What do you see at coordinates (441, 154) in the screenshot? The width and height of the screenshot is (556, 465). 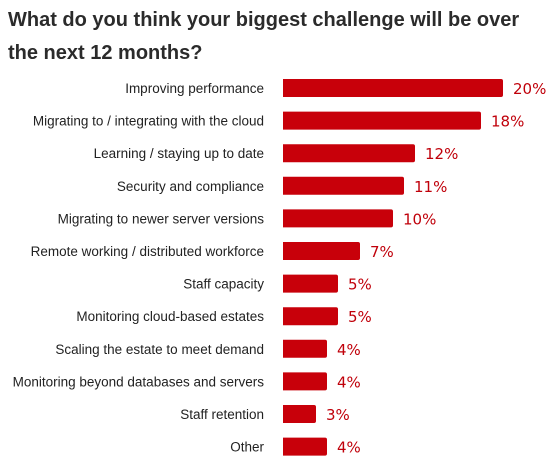 I see `value-label: 12%` at bounding box center [441, 154].